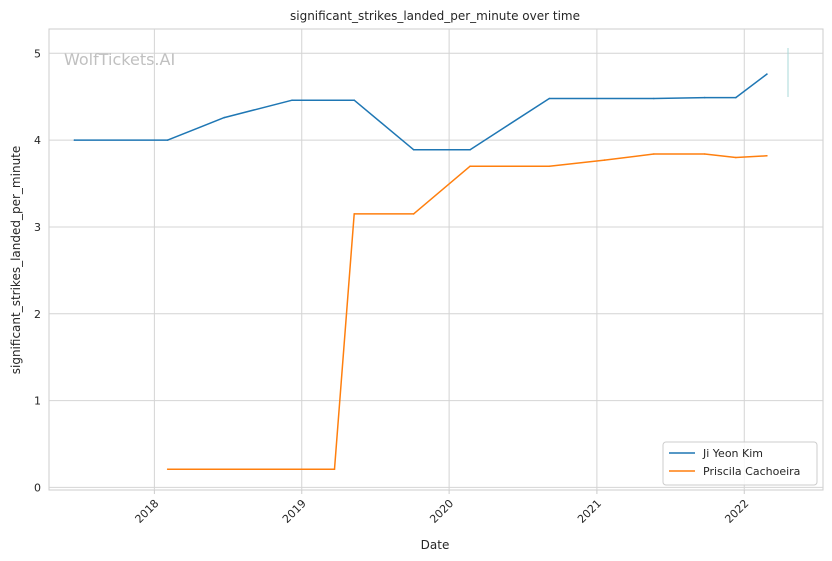 The width and height of the screenshot is (832, 561). Describe the element at coordinates (37, 401) in the screenshot. I see `y-tick-label: 1` at that location.